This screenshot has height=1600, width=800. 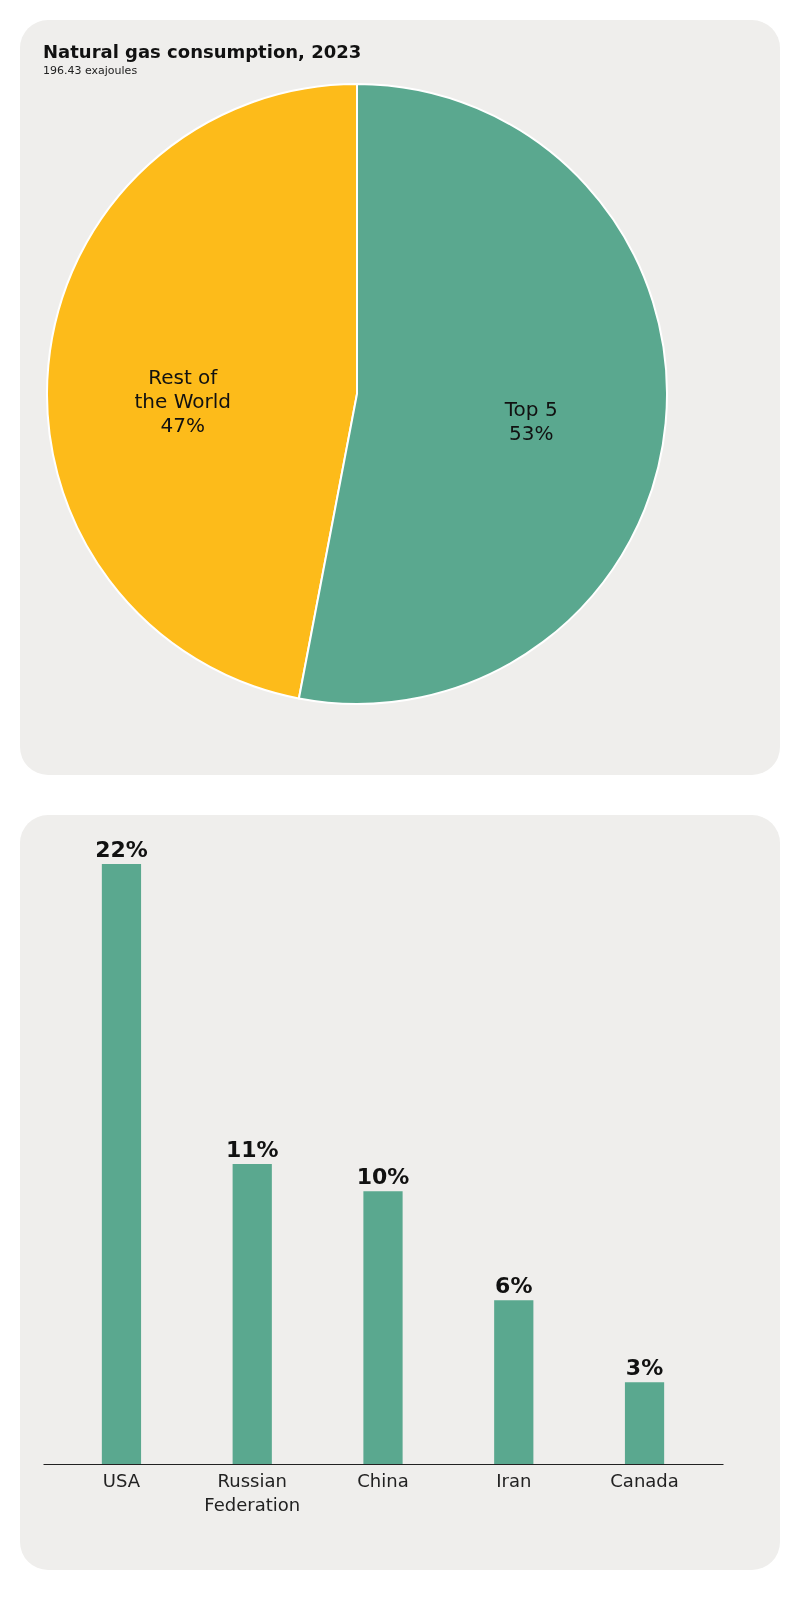 What do you see at coordinates (530, 409) in the screenshot?
I see `slice-label: Top 5` at bounding box center [530, 409].